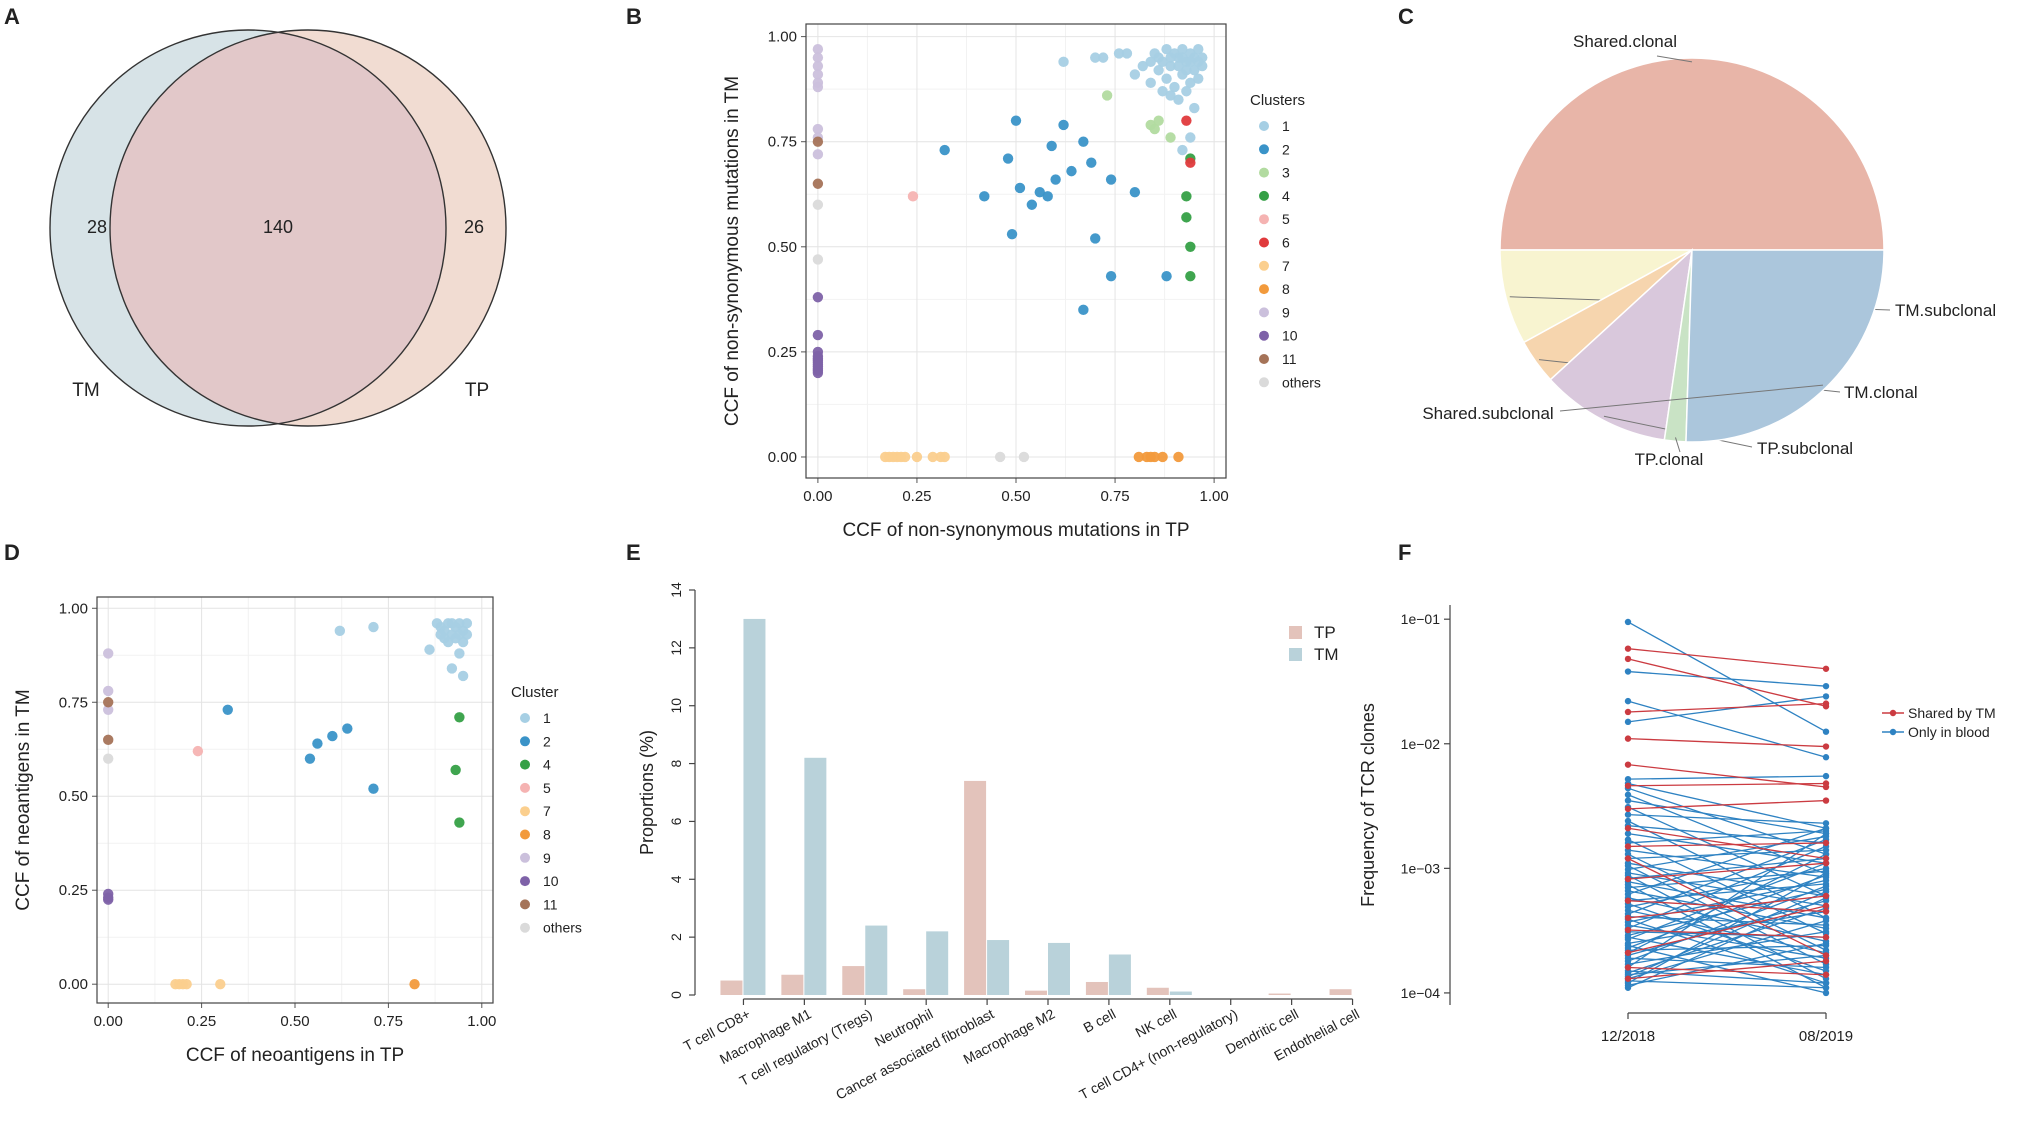 The height and width of the screenshot is (1130, 2023). I want to click on y-tick-label: 0.00, so click(73, 984).